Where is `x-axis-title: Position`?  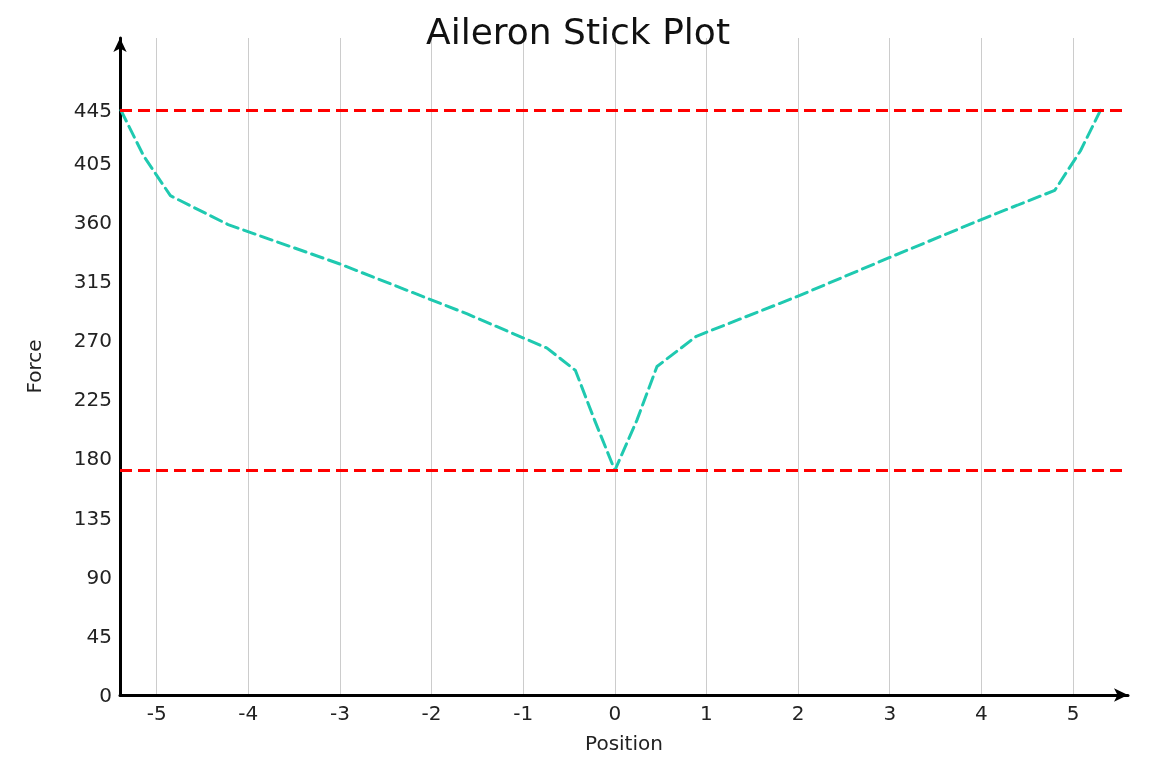
x-axis-title: Position is located at coordinates (624, 743).